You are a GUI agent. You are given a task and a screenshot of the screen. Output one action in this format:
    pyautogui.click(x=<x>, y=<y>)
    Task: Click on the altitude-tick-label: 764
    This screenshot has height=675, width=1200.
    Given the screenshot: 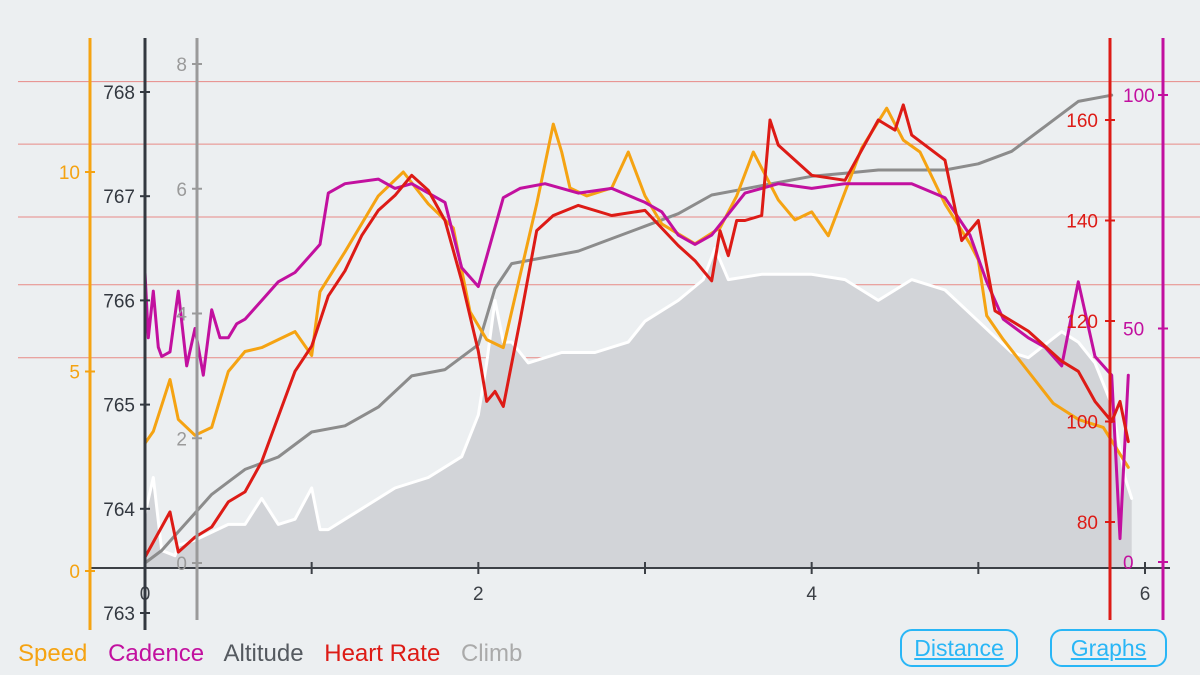 What is the action you would take?
    pyautogui.click(x=119, y=510)
    